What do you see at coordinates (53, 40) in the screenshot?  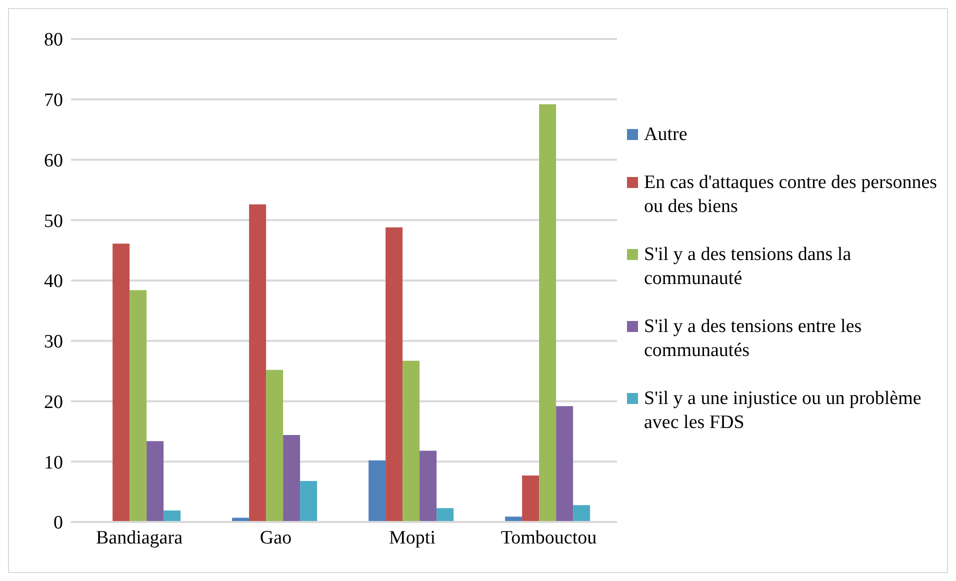 I see `y-tick-label: 80` at bounding box center [53, 40].